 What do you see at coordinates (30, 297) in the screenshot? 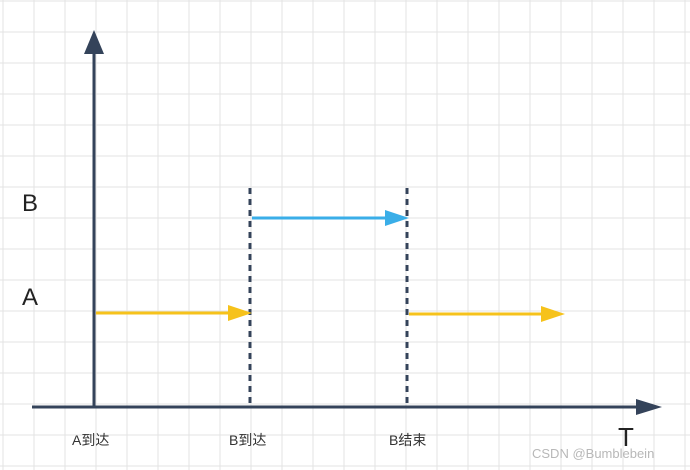
I see `row-label-a: A` at bounding box center [30, 297].